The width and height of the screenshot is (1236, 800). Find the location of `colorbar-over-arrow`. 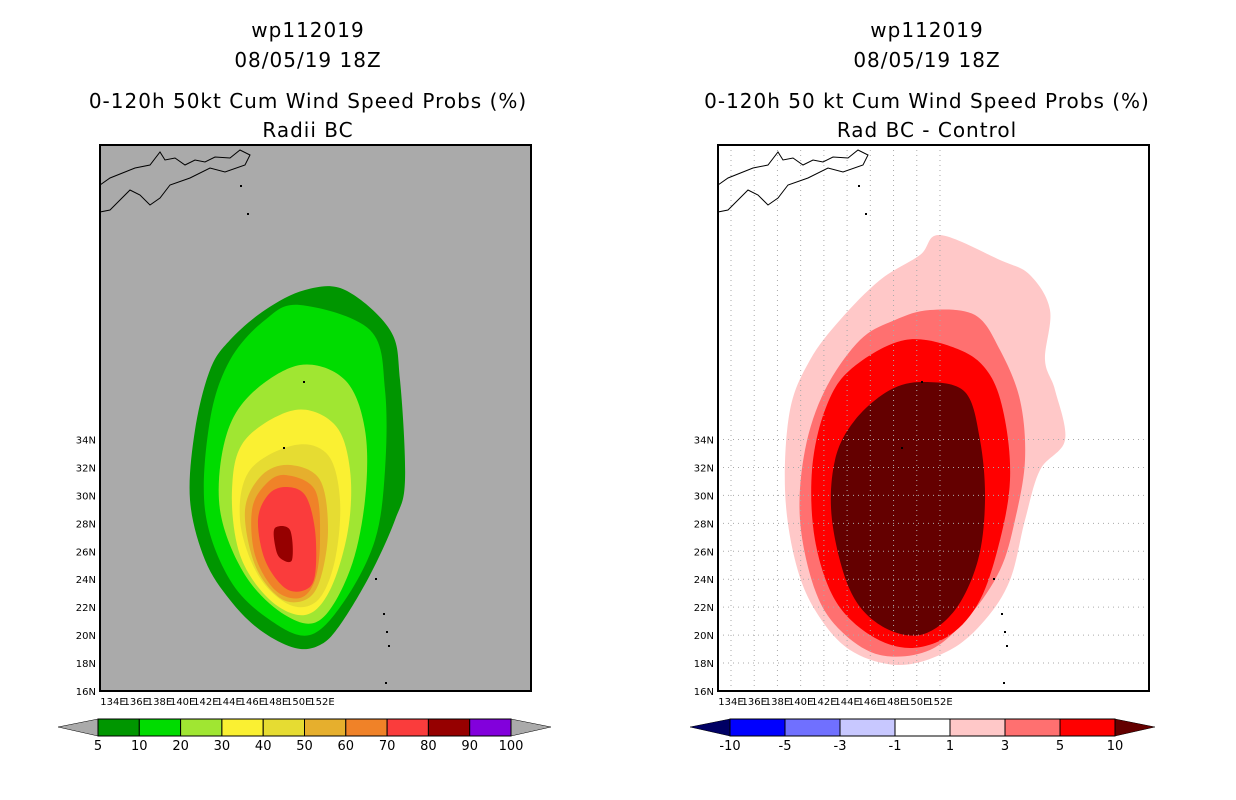

colorbar-over-arrow is located at coordinates (531, 727).